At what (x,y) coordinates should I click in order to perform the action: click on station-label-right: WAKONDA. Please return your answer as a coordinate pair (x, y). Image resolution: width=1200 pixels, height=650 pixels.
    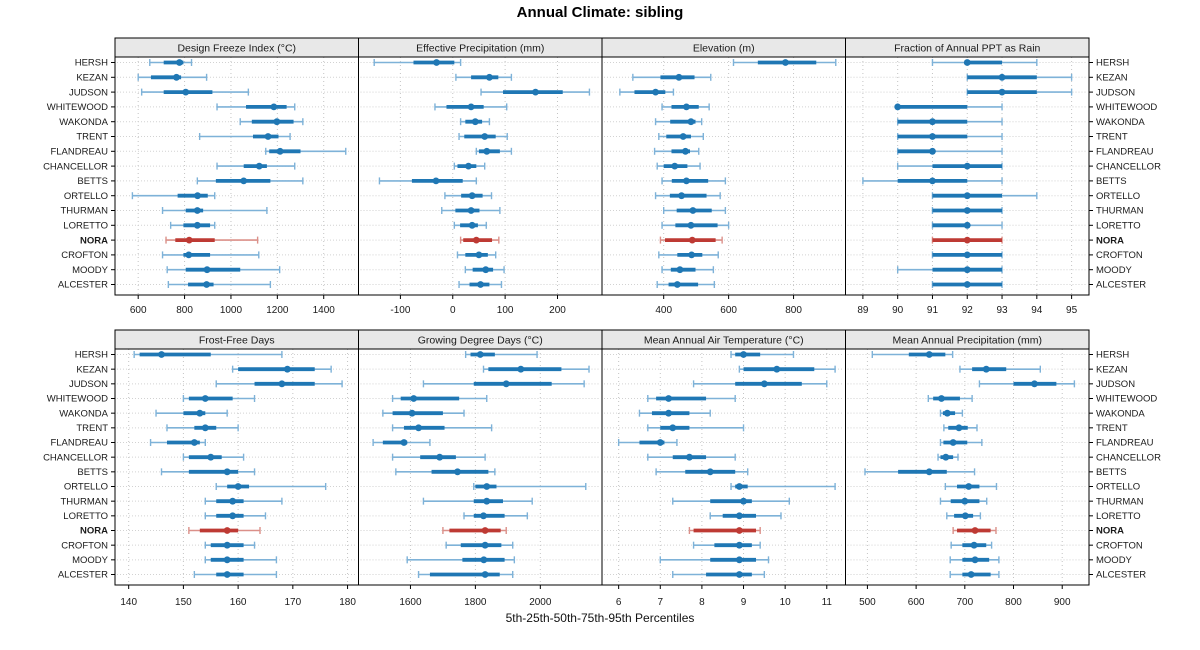
    Looking at the image, I should click on (1120, 122).